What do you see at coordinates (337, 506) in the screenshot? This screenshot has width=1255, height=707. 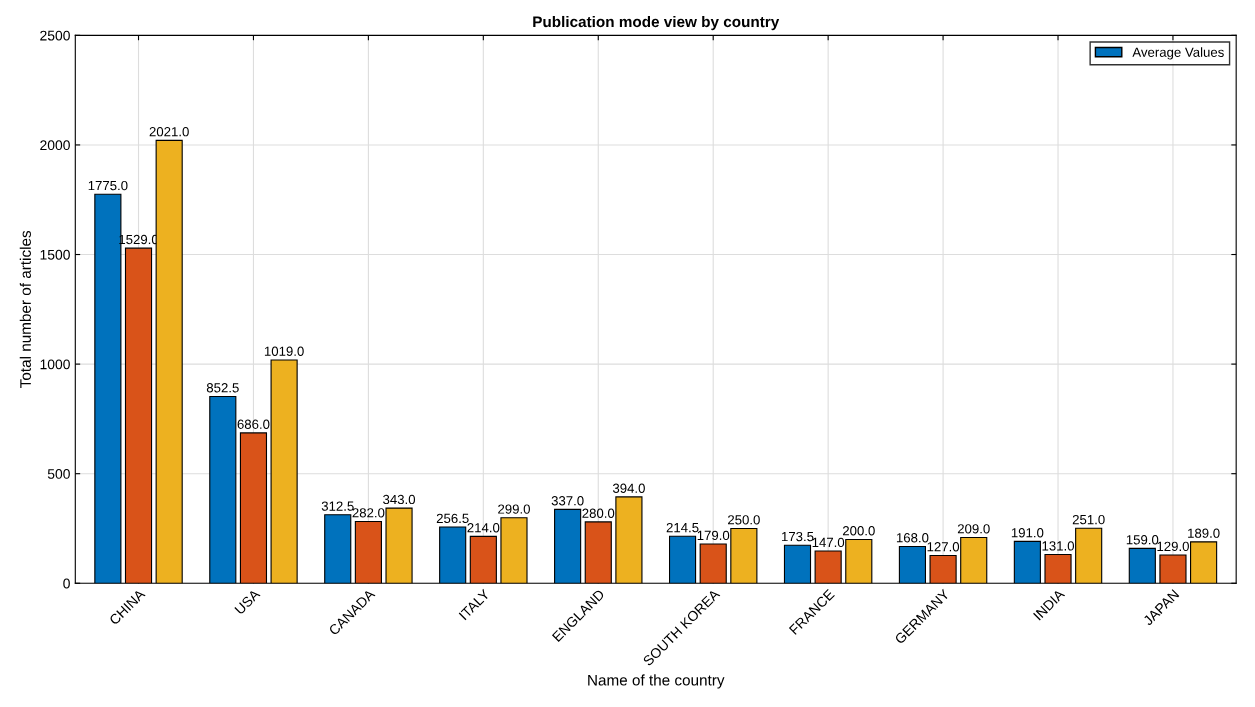 I see `data-label: 312.5` at bounding box center [337, 506].